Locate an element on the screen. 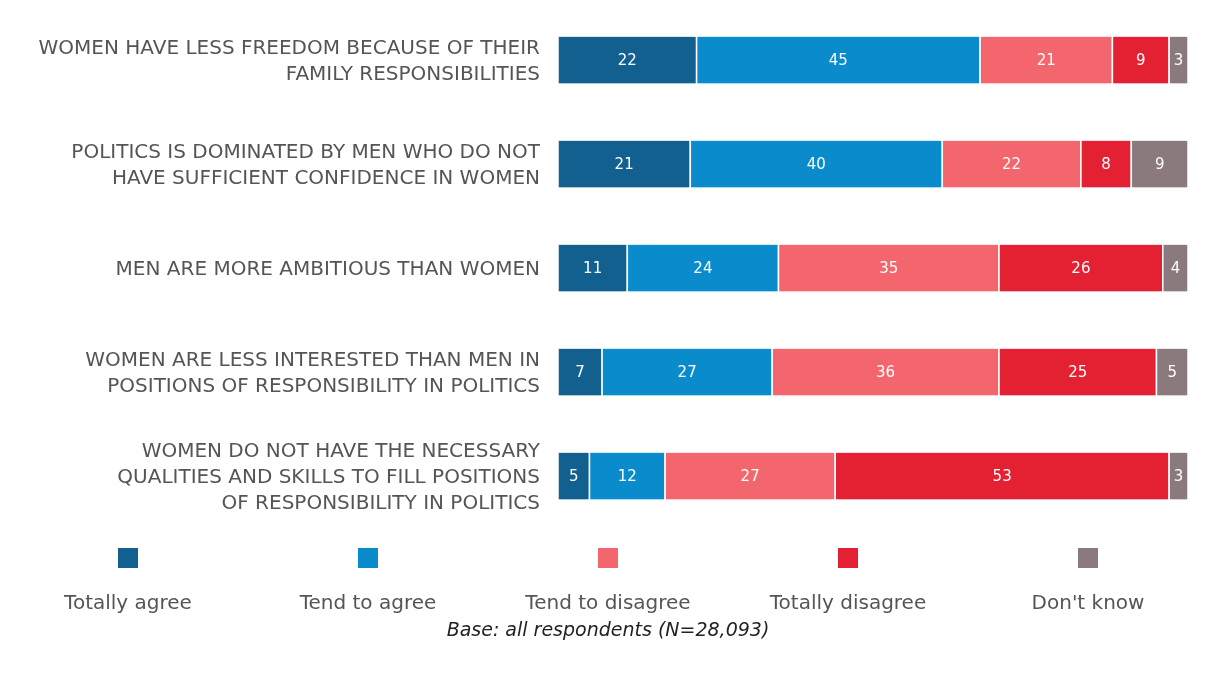 Image resolution: width=1214 pixels, height=674 pixels. y-tick-label: WOMEN HAVE LESS FREEDOM BECAUSE OF THEIR FAMILY RESPONSIBILITIES is located at coordinates (289, 60).